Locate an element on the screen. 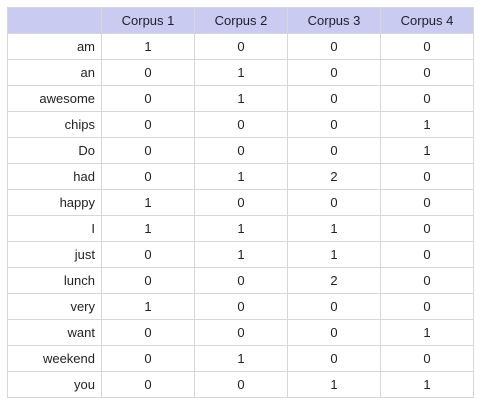 The height and width of the screenshot is (409, 481). row-term-label: weekend is located at coordinates (54, 358).